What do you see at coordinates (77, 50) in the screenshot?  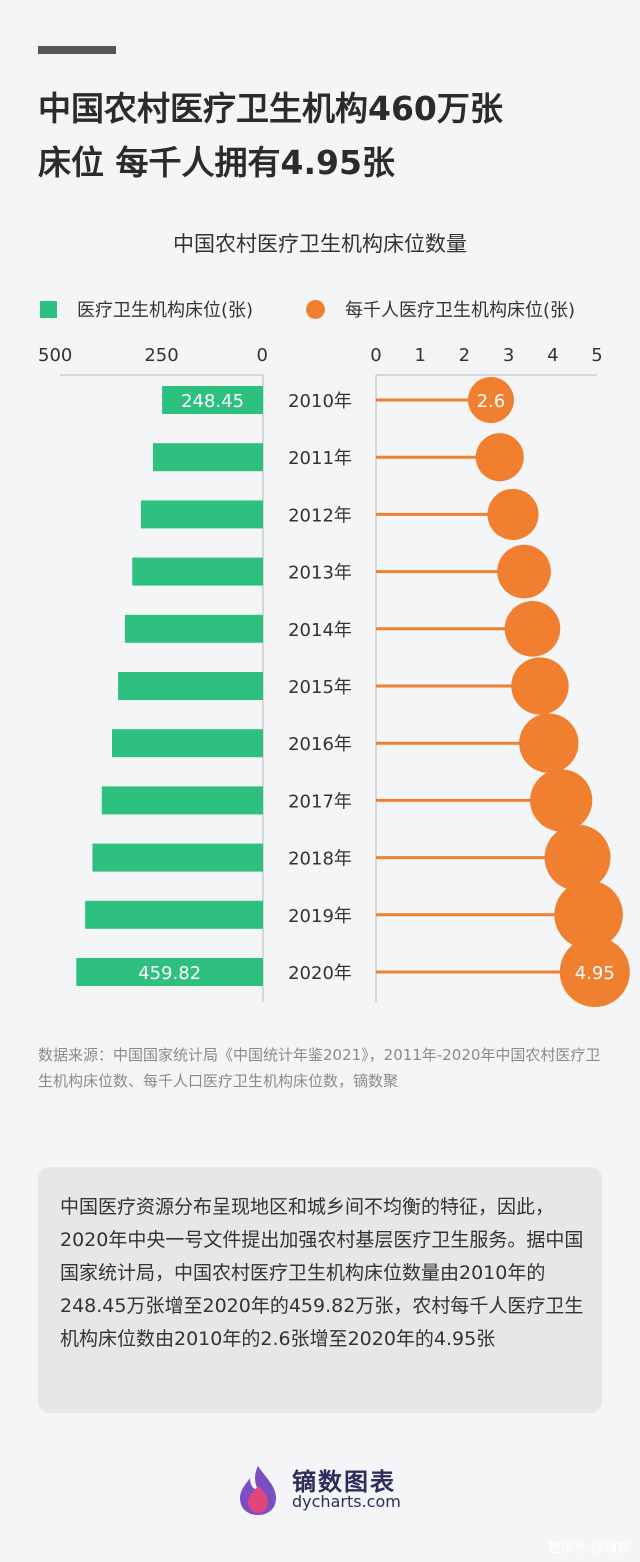 I see `title-accent-rule` at bounding box center [77, 50].